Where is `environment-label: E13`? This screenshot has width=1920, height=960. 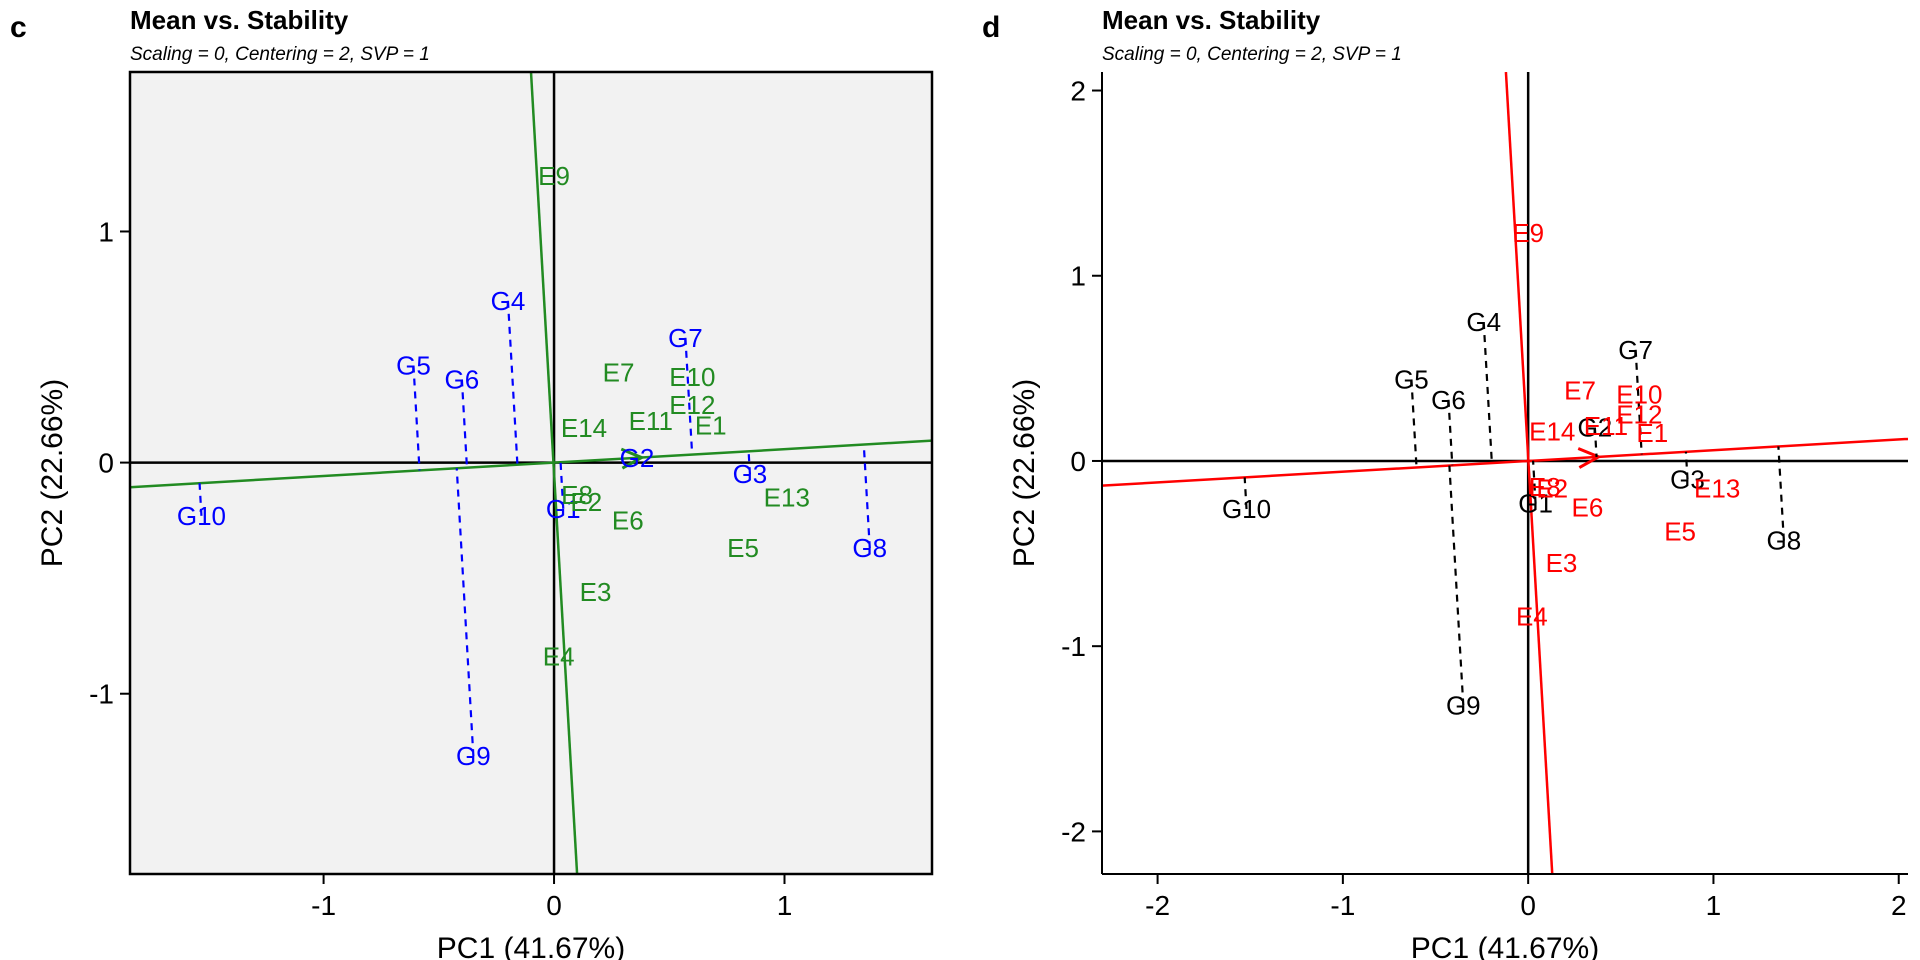 environment-label: E13 is located at coordinates (787, 497).